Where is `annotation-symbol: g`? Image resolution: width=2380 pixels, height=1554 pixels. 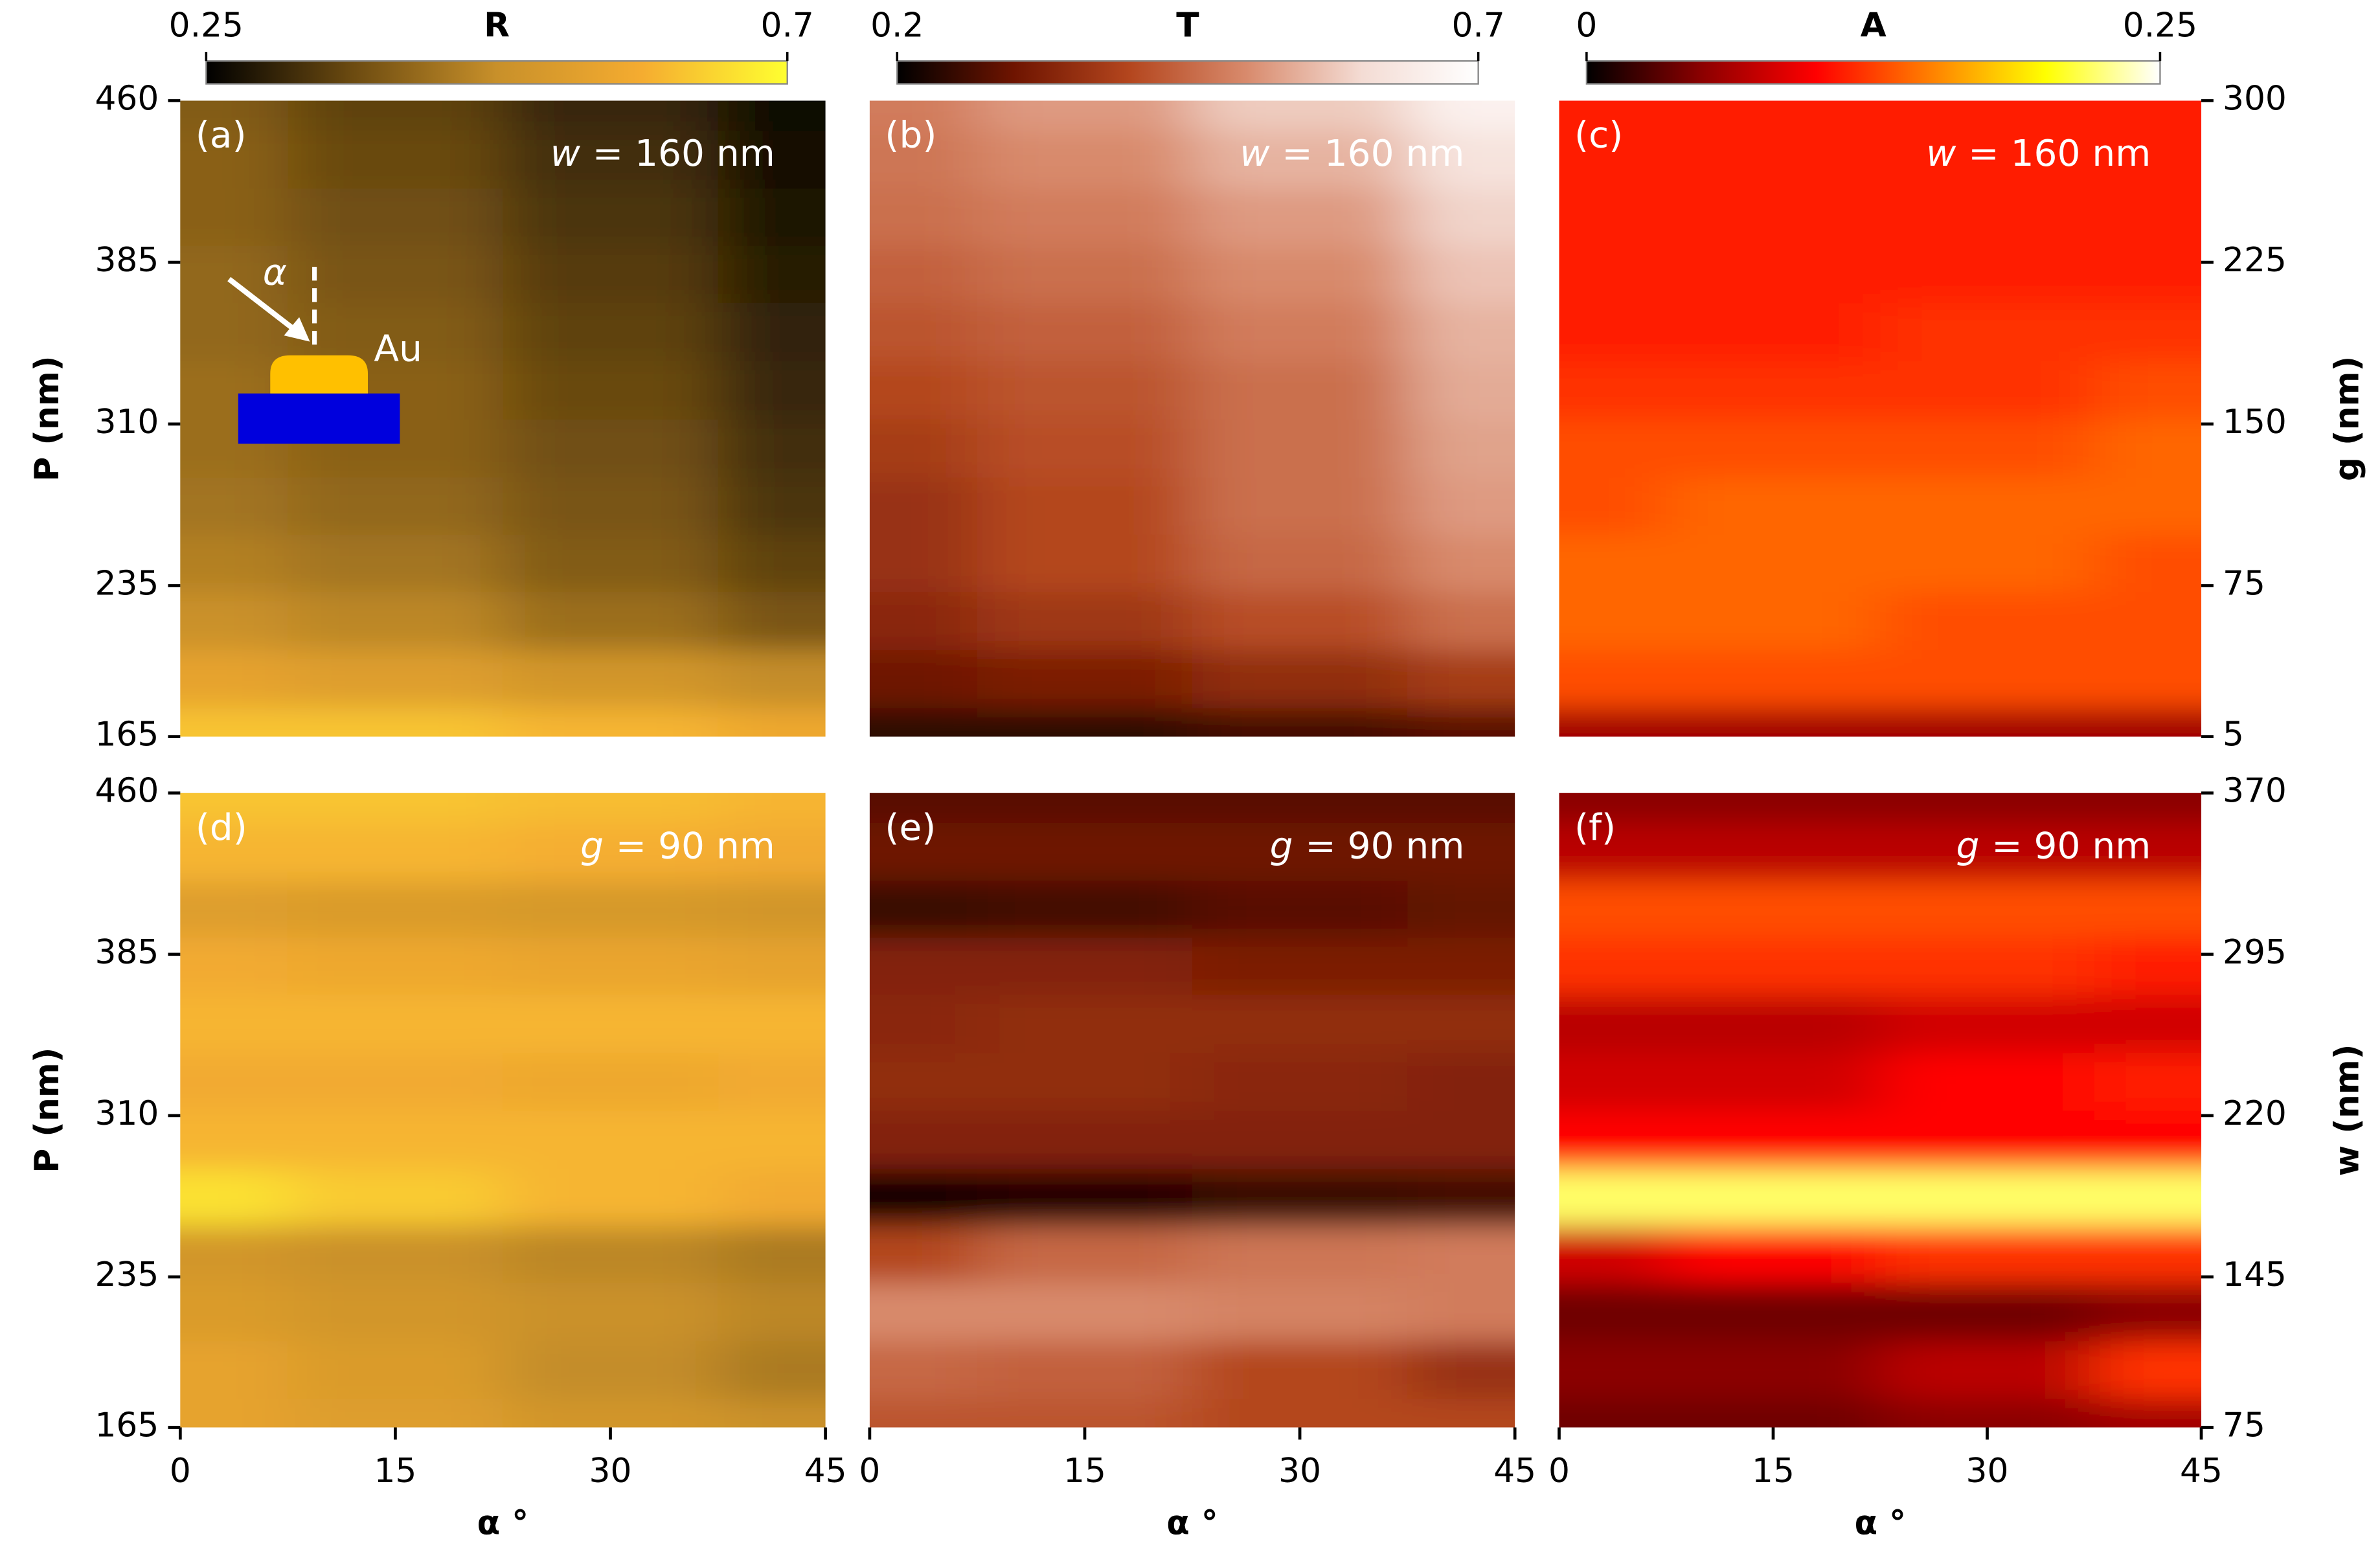 annotation-symbol: g is located at coordinates (1968, 846).